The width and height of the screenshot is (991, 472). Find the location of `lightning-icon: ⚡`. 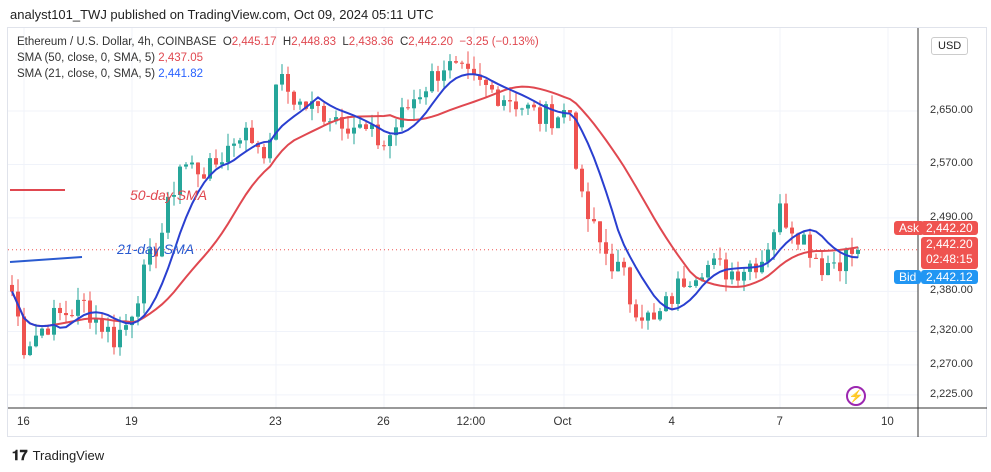

lightning-icon: ⚡ is located at coordinates (856, 396).